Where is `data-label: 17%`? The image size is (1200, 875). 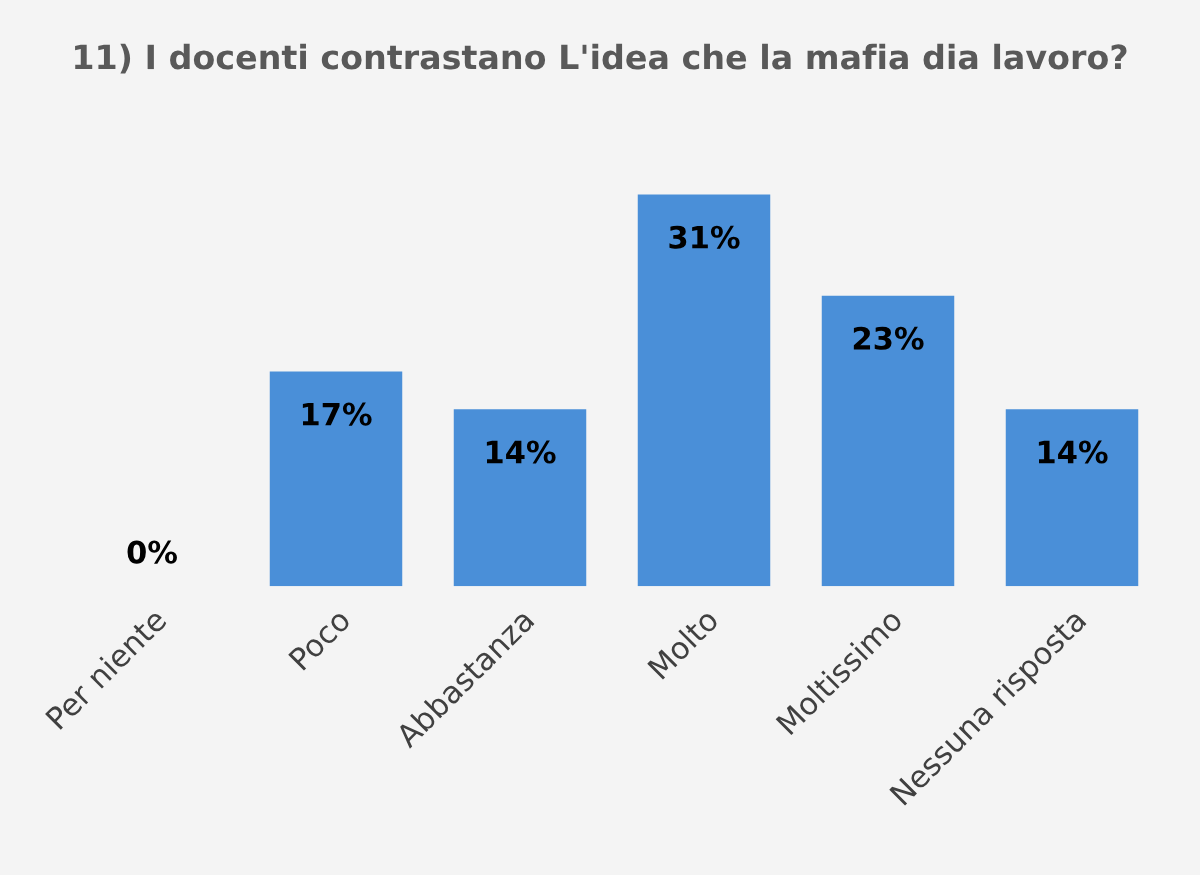 data-label: 17% is located at coordinates (337, 414).